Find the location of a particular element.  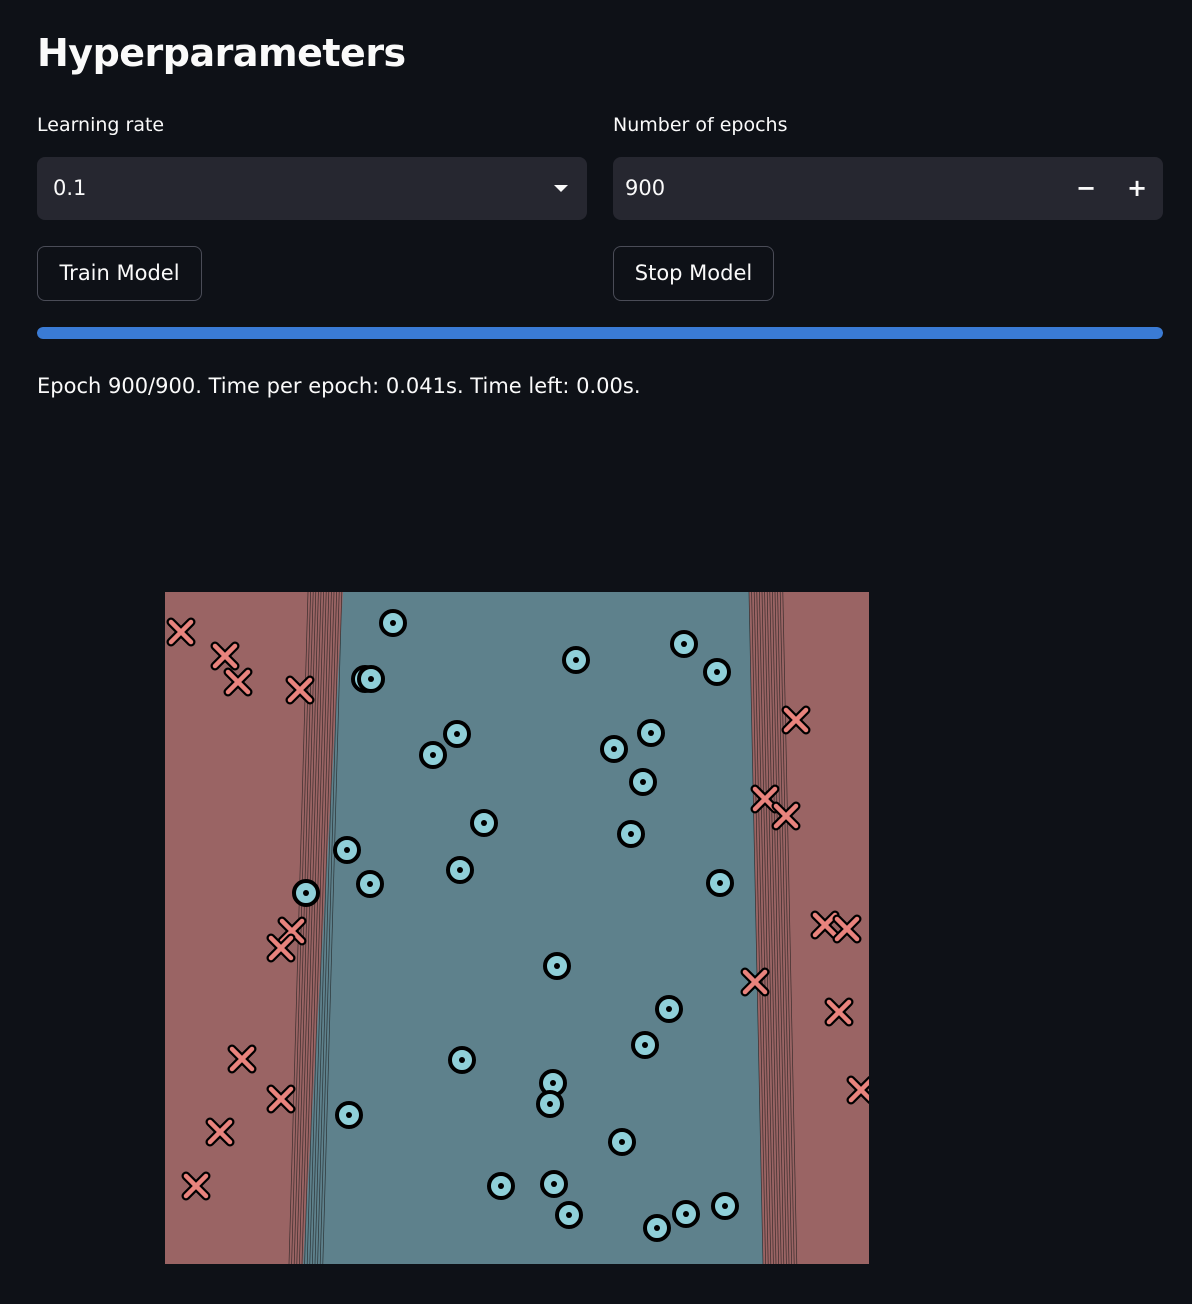

training-progress-bar is located at coordinates (600, 333).